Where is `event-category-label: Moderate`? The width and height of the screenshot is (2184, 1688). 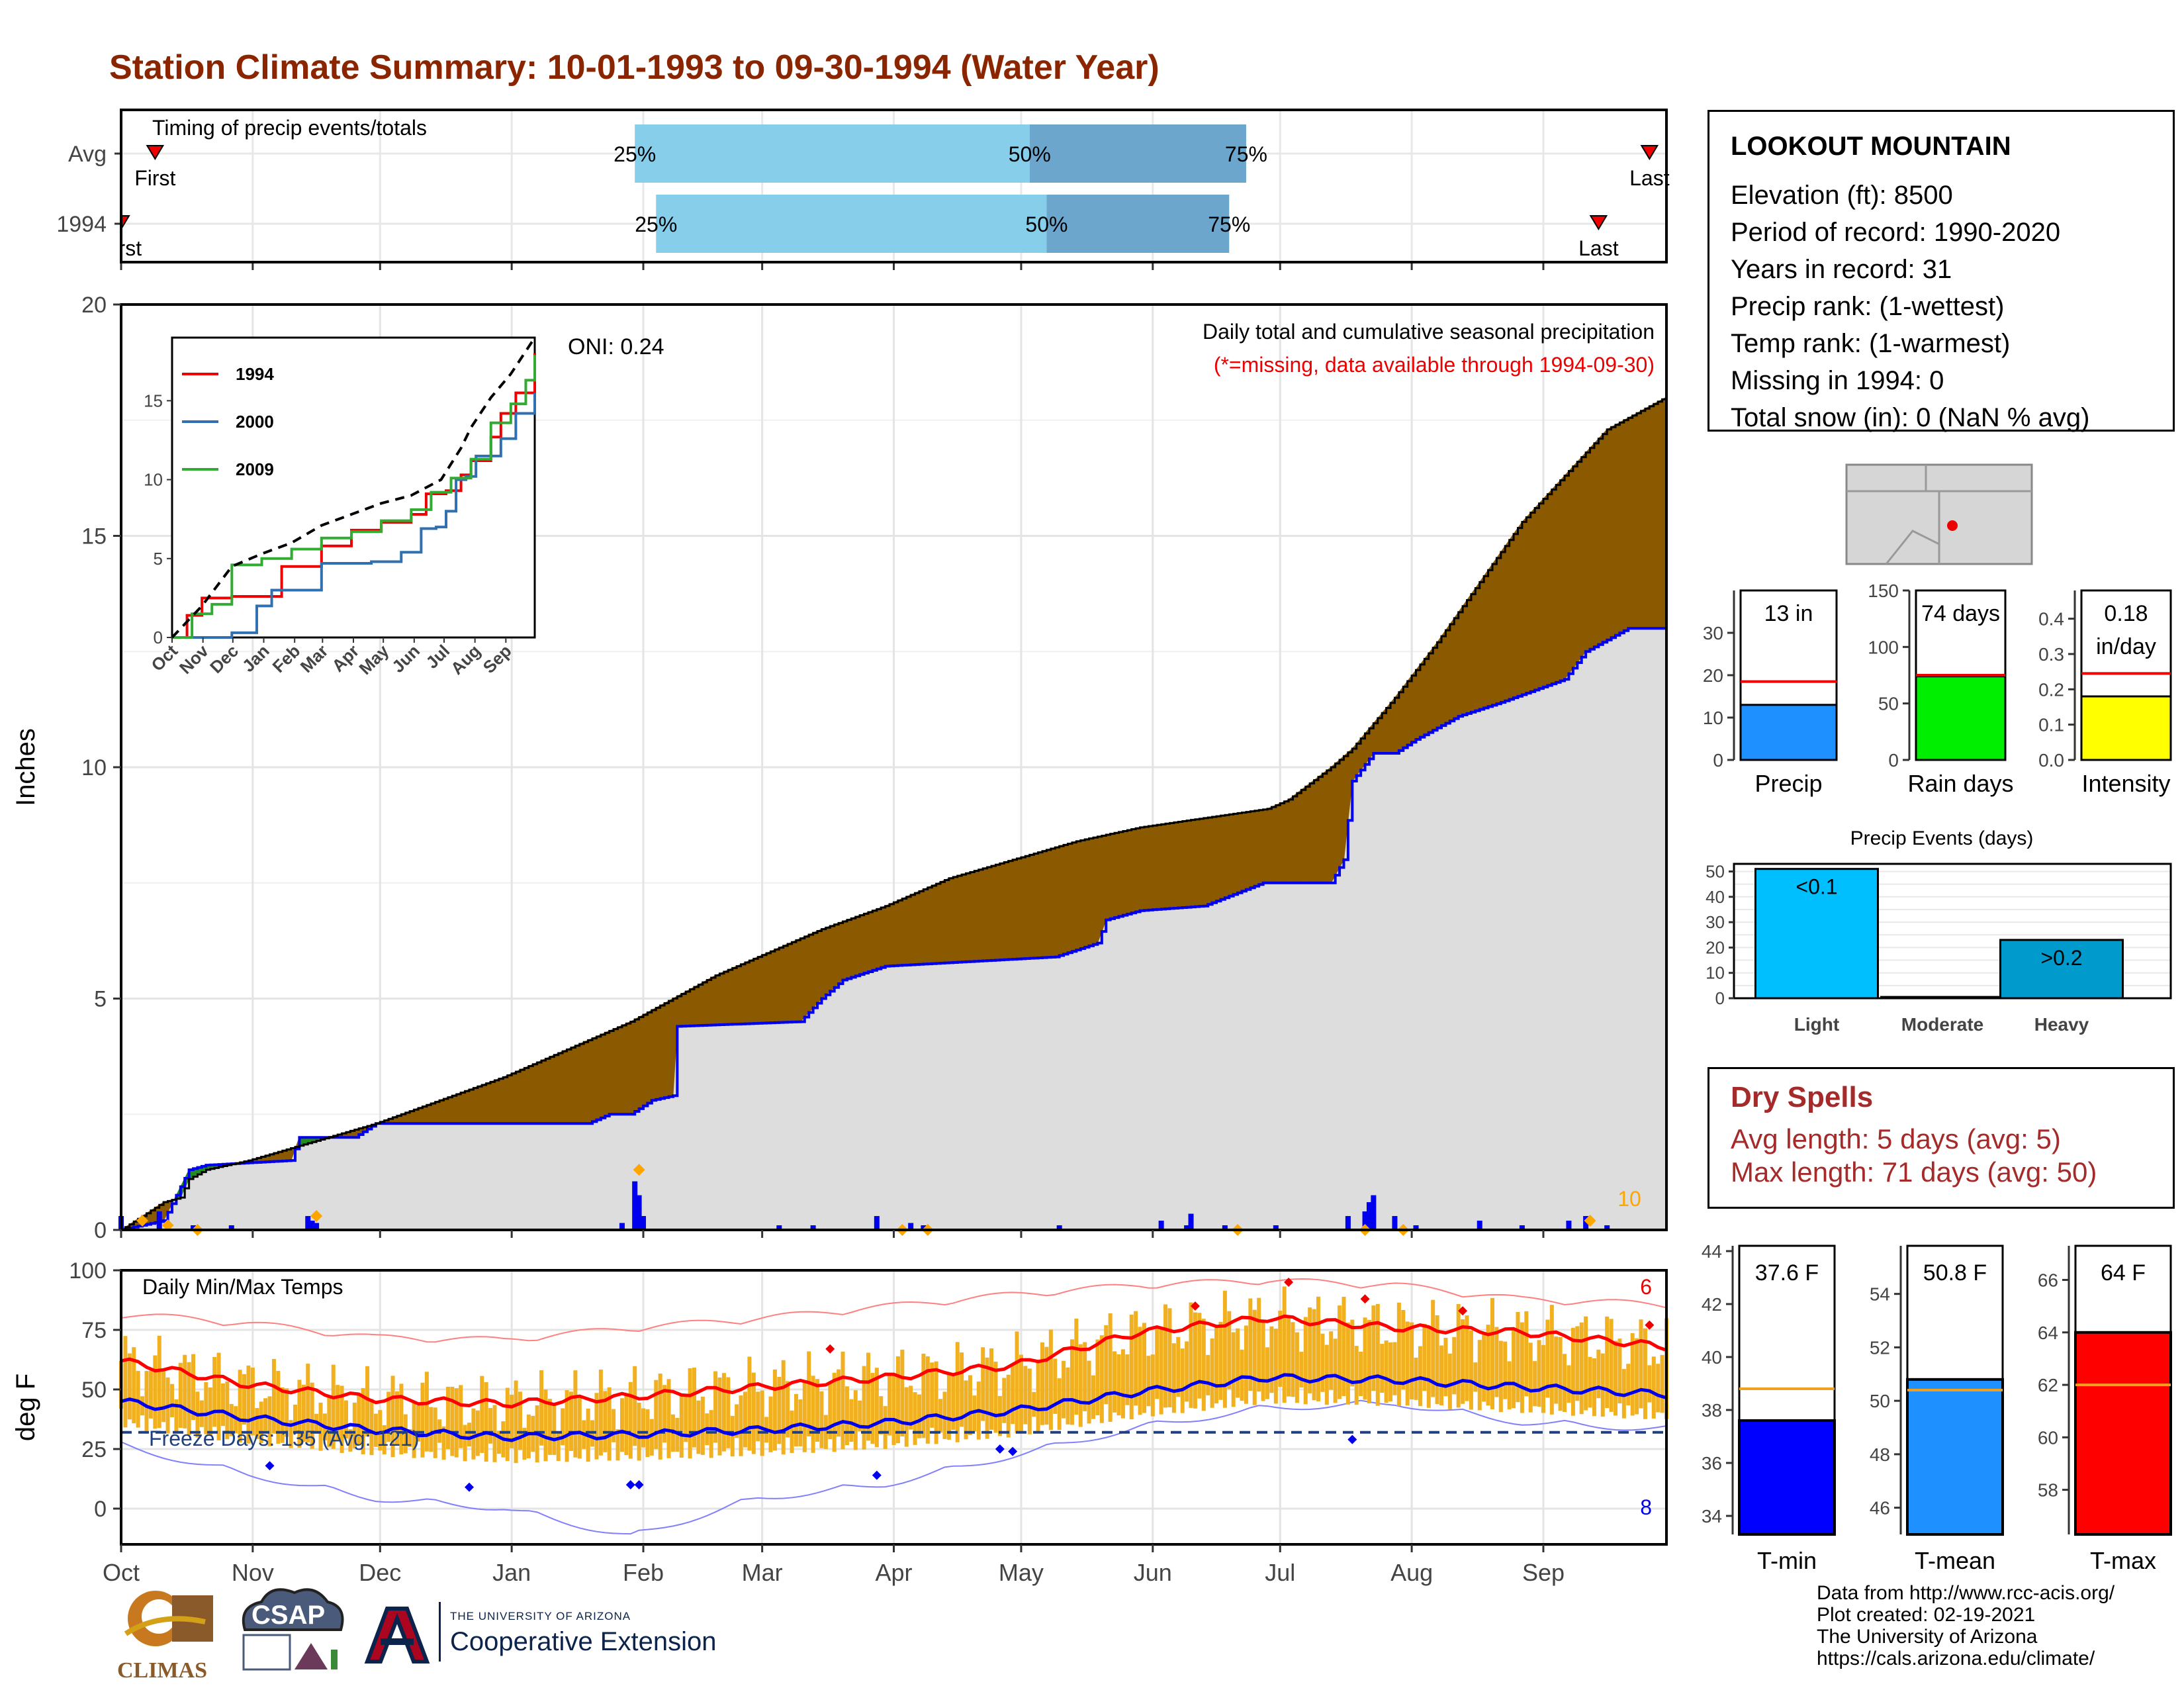
event-category-label: Moderate is located at coordinates (1942, 1024).